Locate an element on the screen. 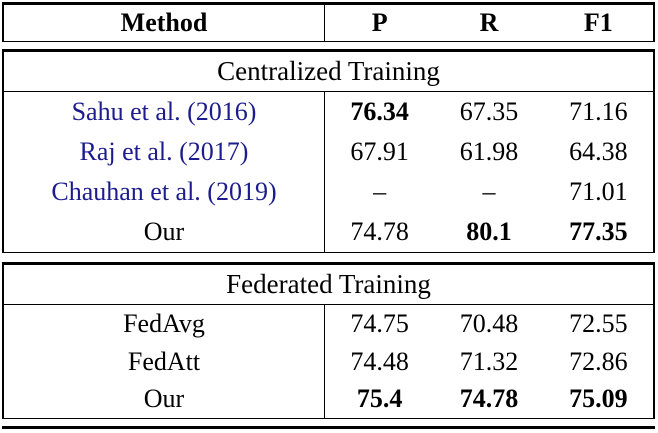  method-cell-fedavg: FedAvg is located at coordinates (164, 323).